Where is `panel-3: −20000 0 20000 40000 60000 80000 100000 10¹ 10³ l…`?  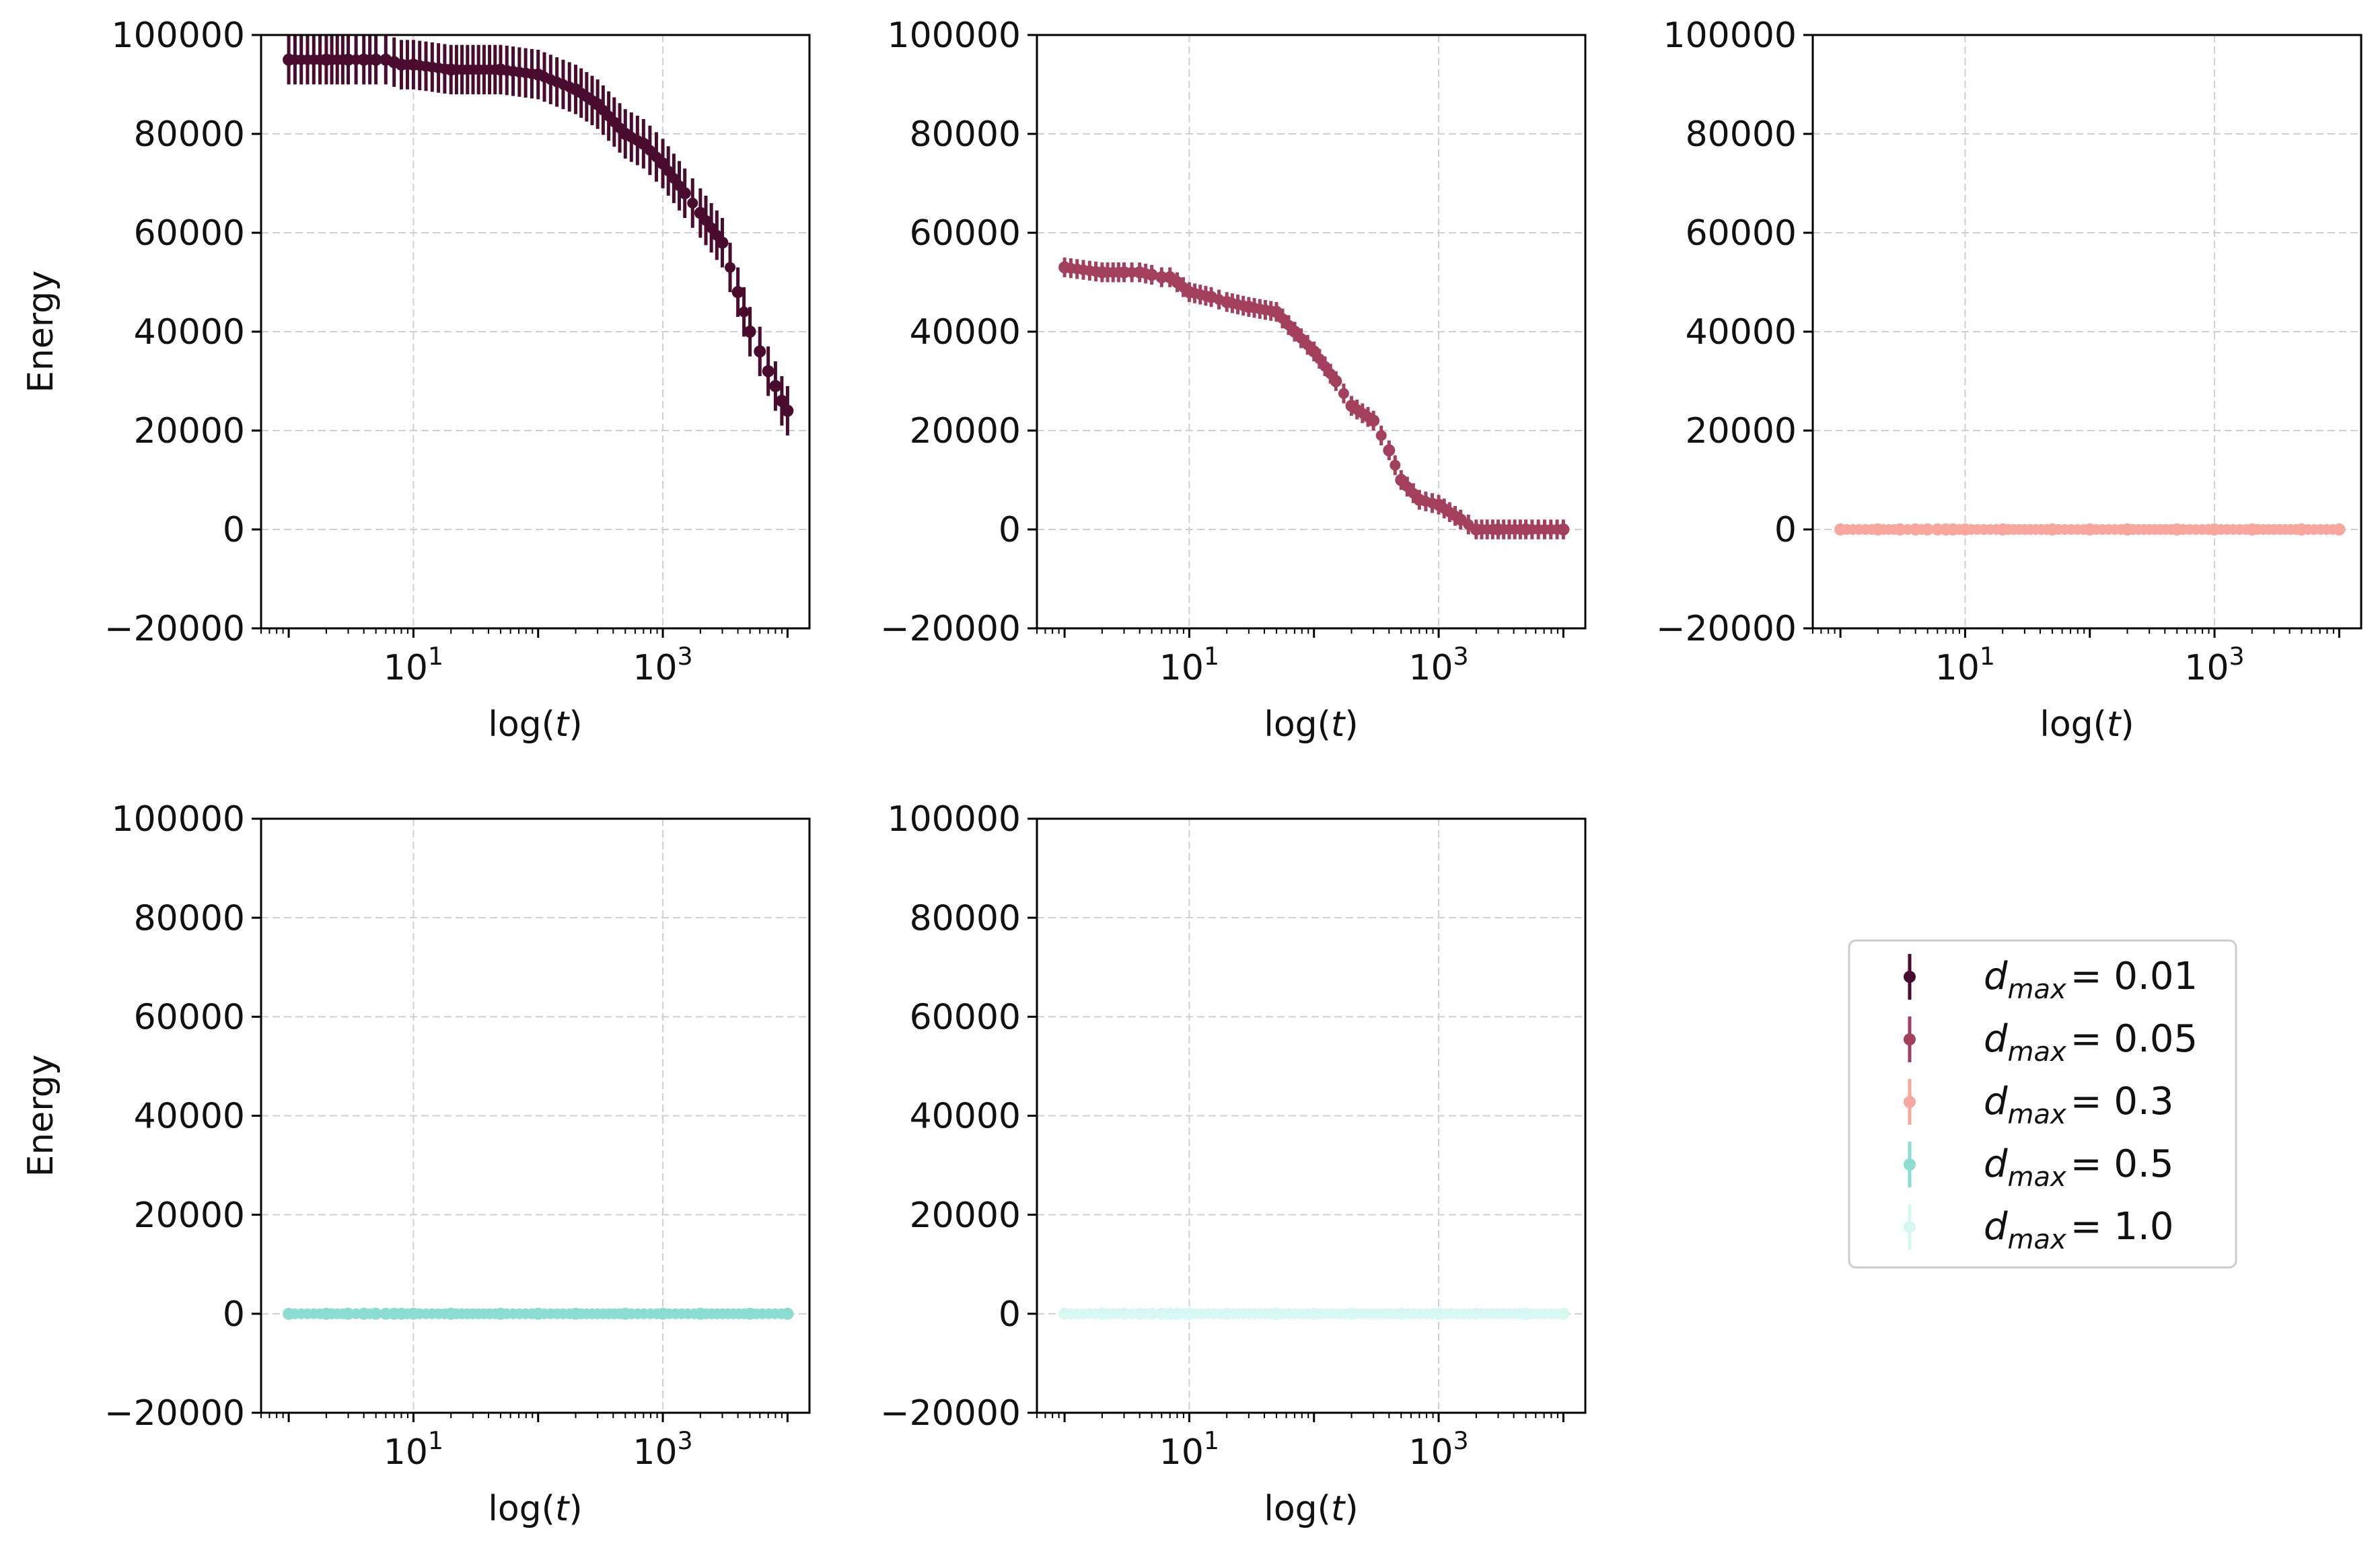 panel-3: −20000 0 20000 40000 60000 80000 100000 10¹ 10³ l… is located at coordinates (2009, 380).